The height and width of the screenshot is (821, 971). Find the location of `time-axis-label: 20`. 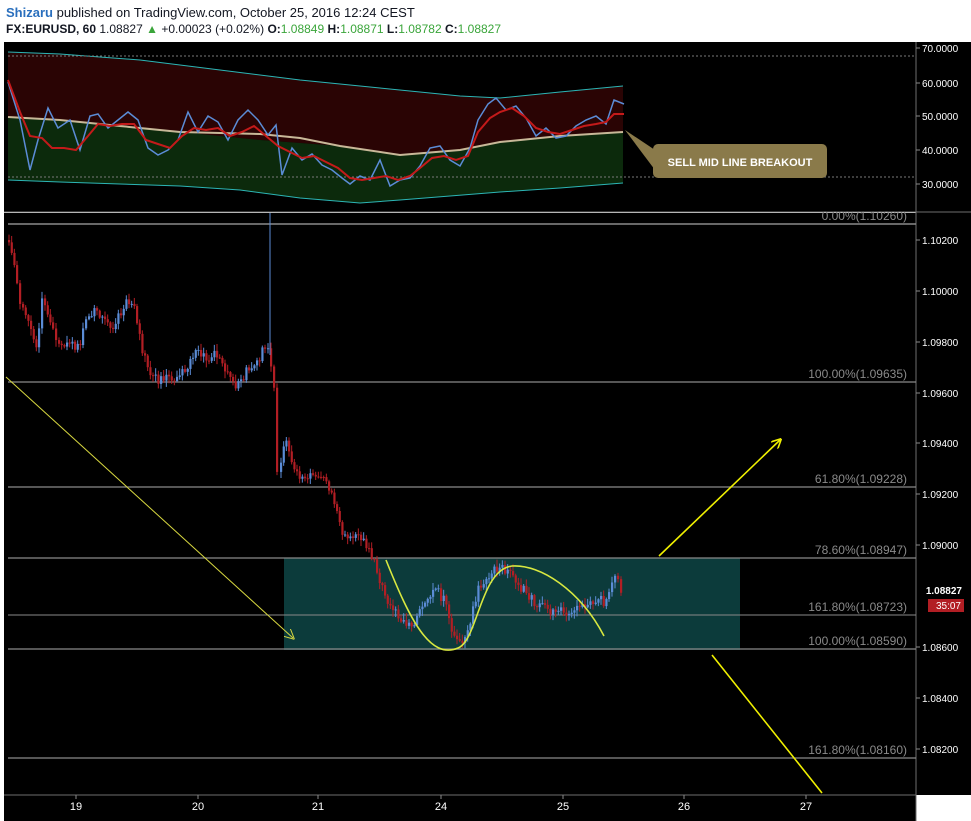

time-axis-label: 20 is located at coordinates (198, 807).